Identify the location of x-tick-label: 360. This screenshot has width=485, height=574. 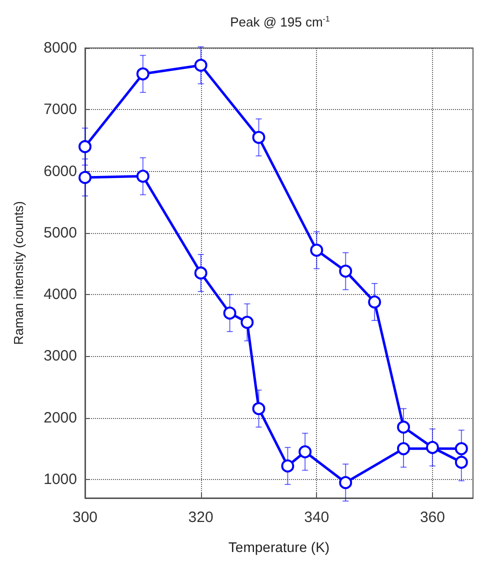
(432, 517).